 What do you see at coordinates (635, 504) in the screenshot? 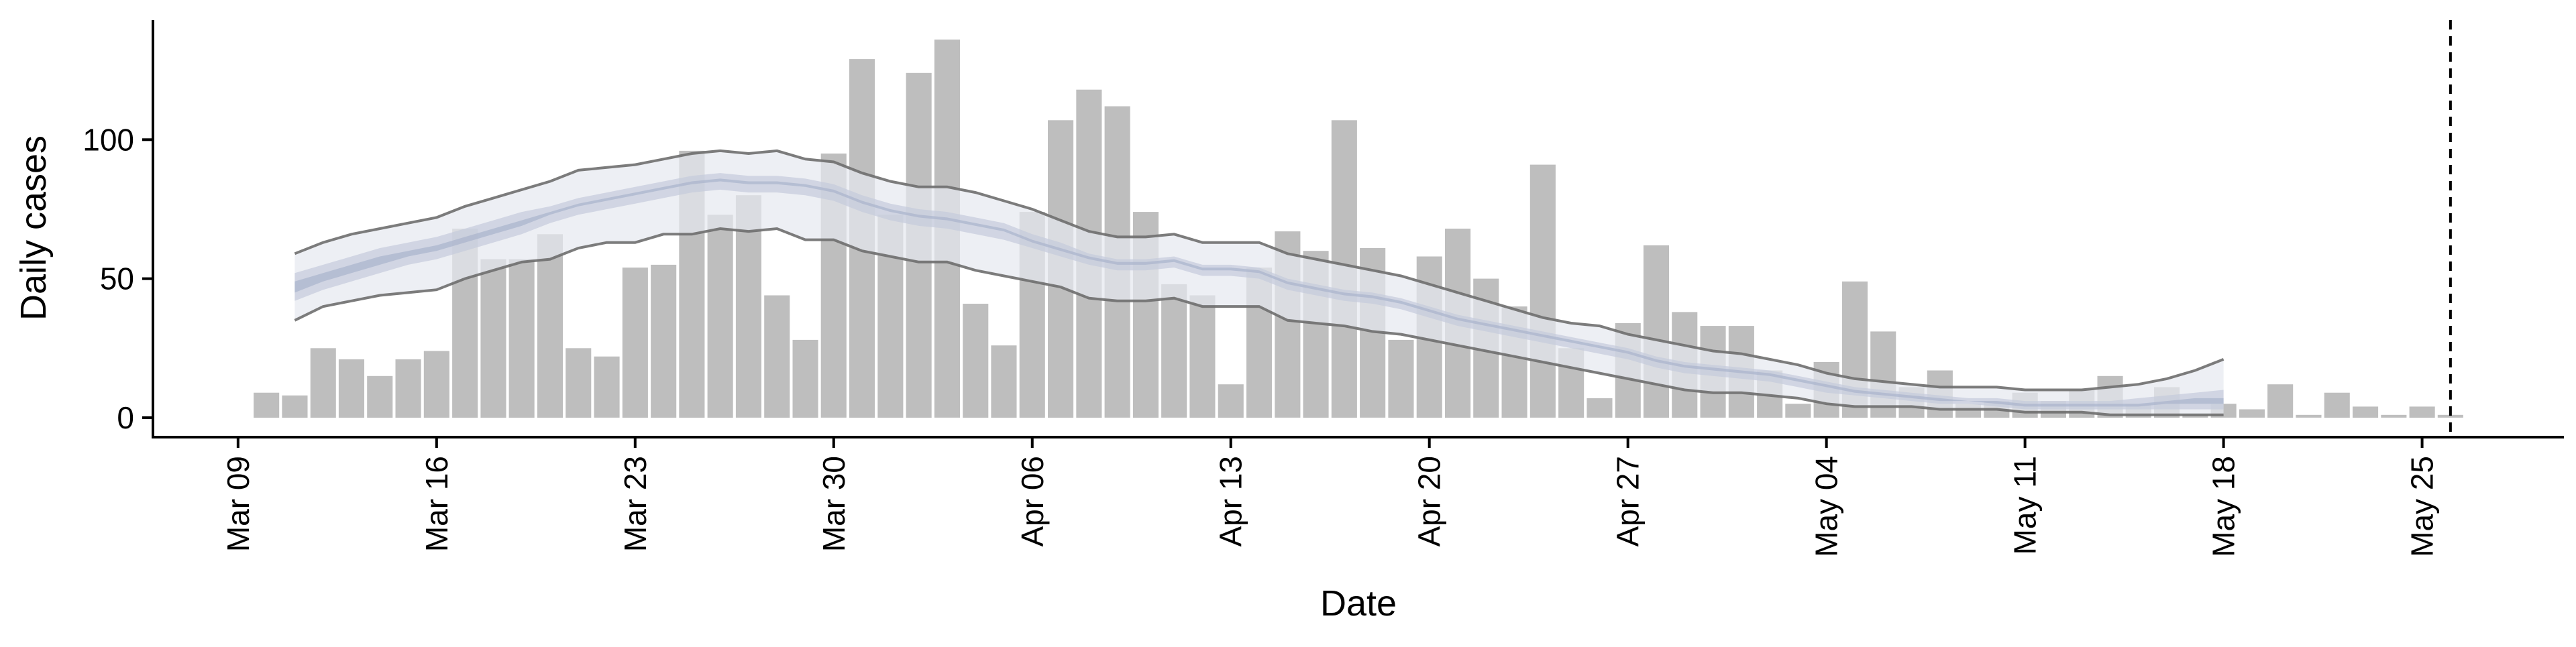
I see `x-tick-label: Mar 23` at bounding box center [635, 504].